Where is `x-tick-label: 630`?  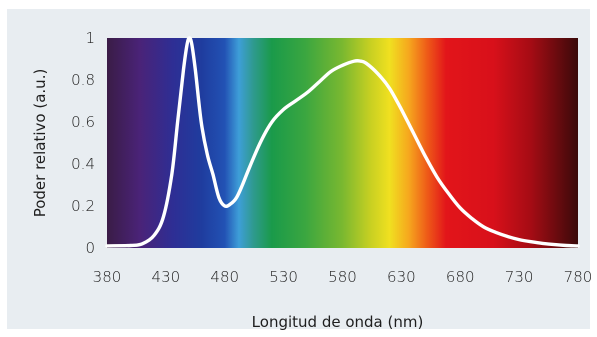
x-tick-label: 630 is located at coordinates (401, 277).